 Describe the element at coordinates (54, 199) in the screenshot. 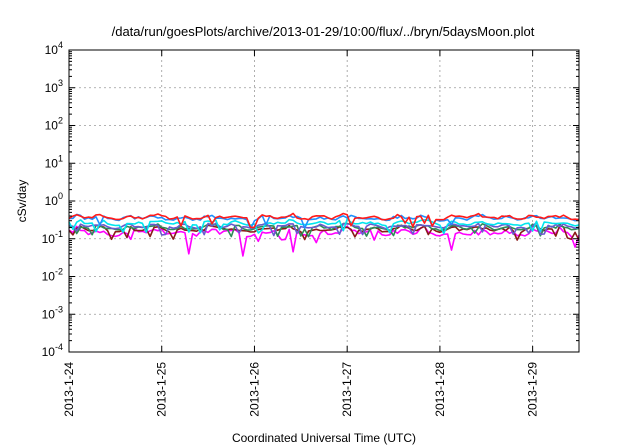

I see `y-tick-label: 10⁰` at that location.